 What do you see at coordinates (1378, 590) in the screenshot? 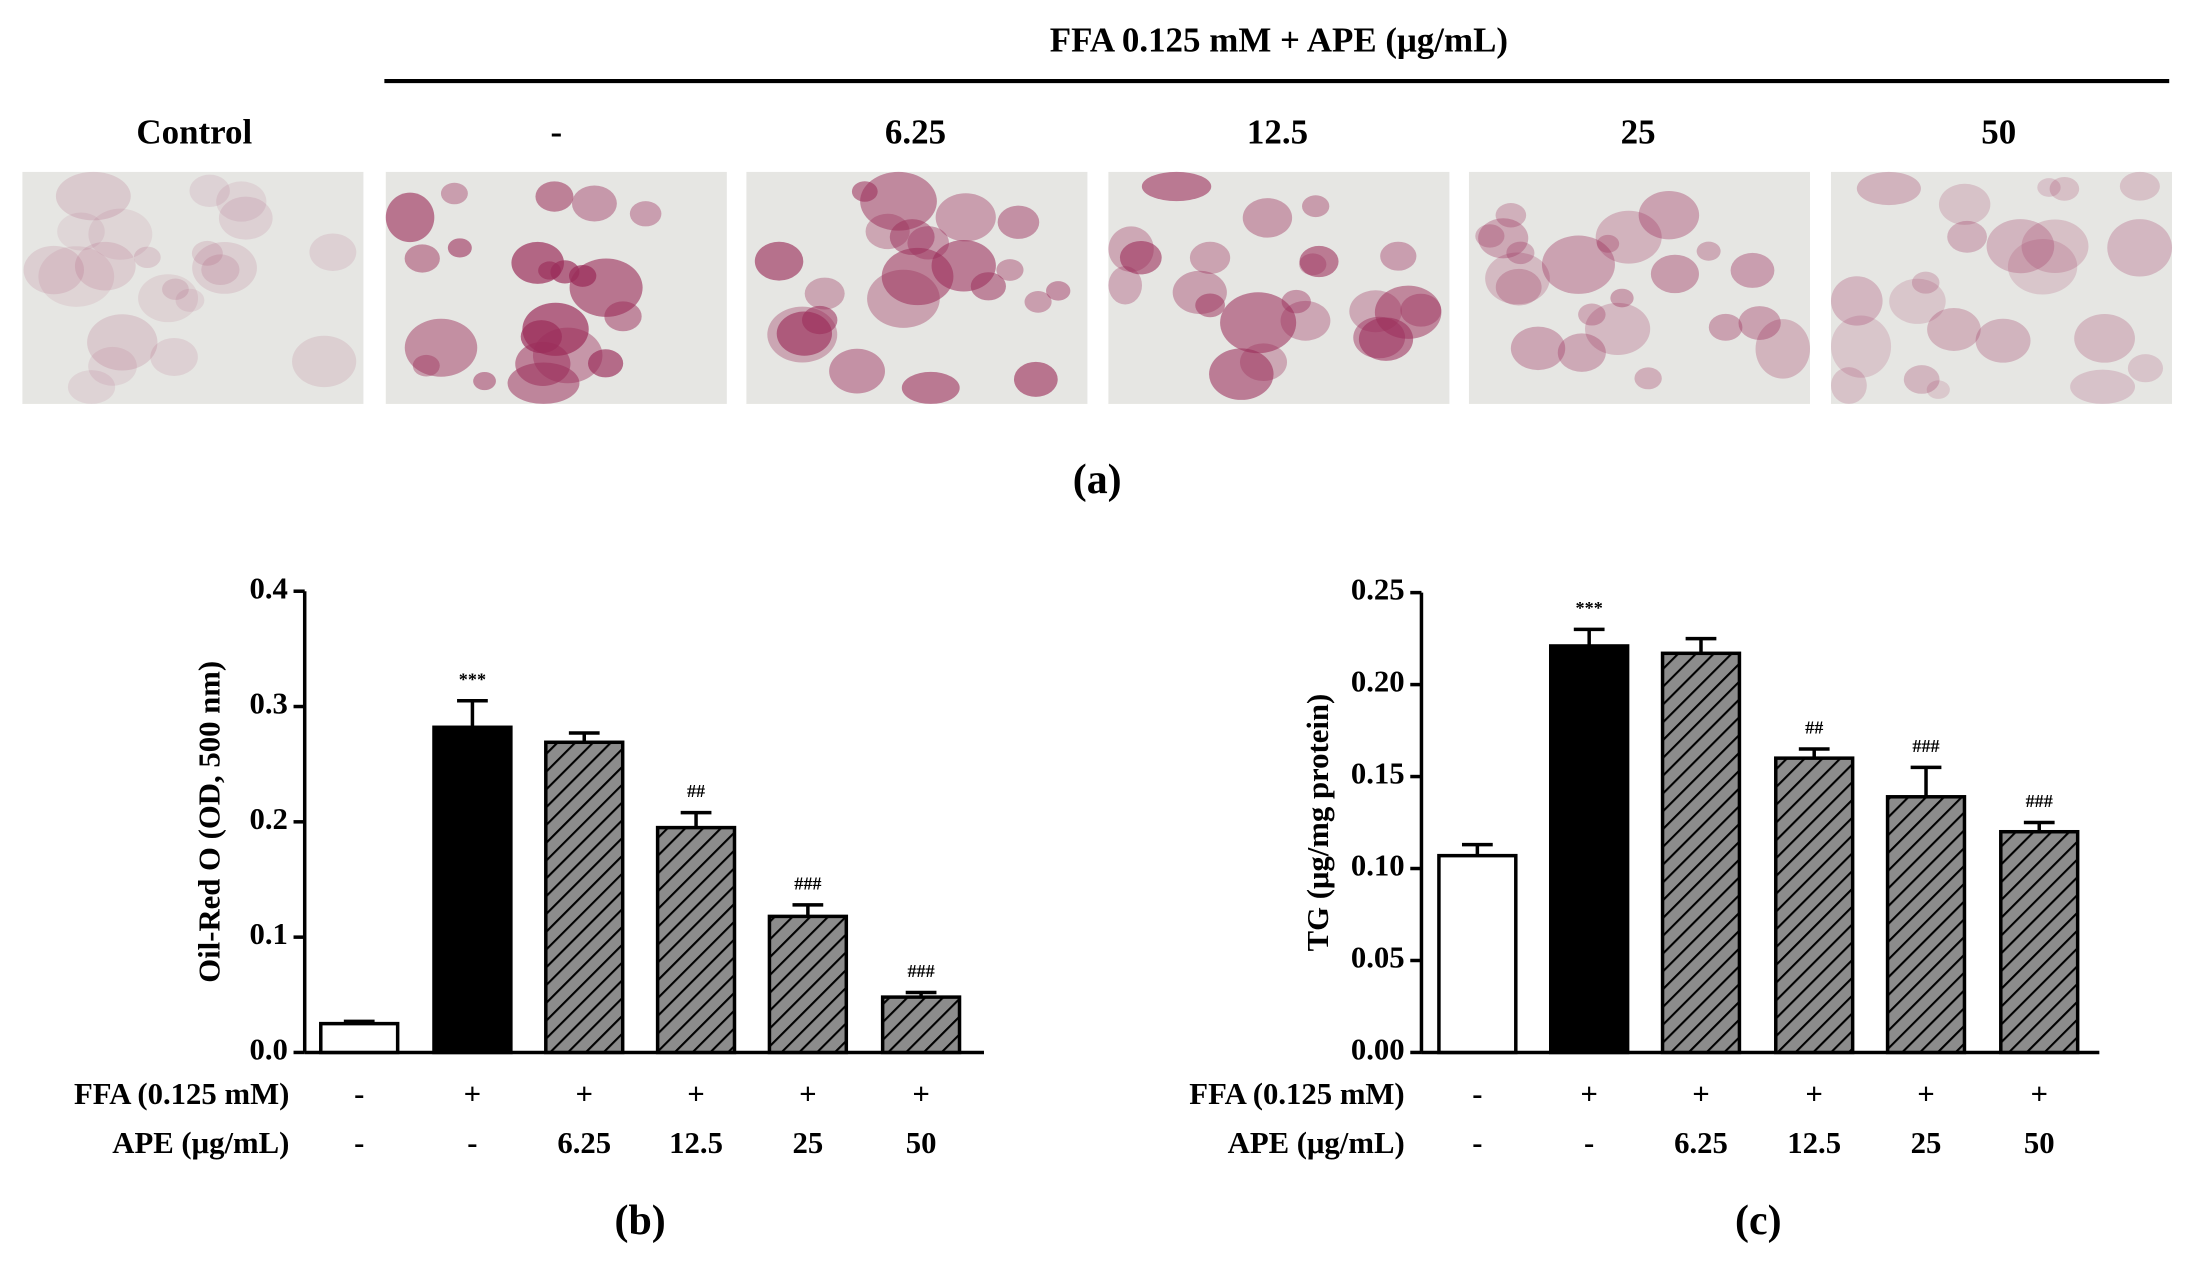
I see `y-tick-label: 0.25` at bounding box center [1378, 590].